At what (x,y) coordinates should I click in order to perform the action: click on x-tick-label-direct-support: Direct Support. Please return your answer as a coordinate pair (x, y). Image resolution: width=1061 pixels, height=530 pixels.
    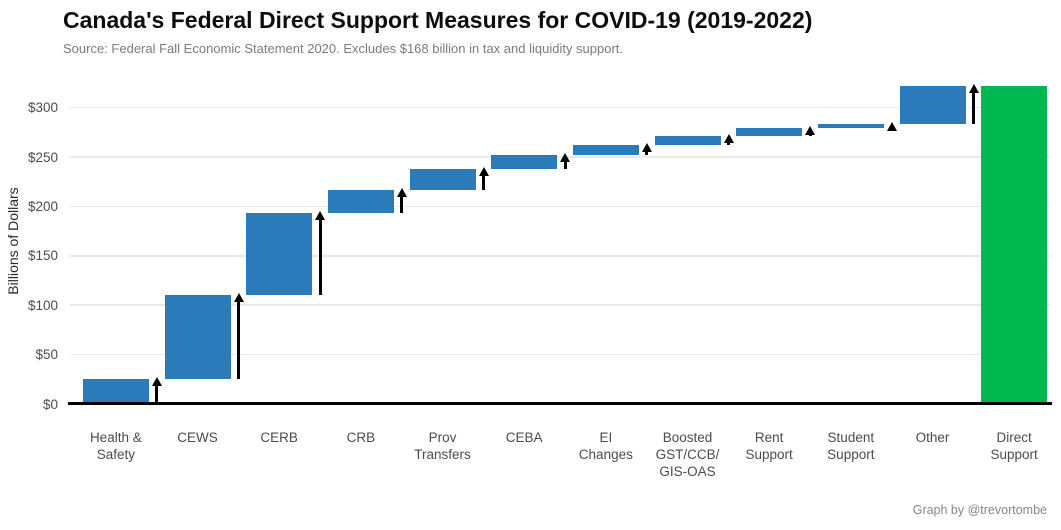
    Looking at the image, I should click on (1014, 446).